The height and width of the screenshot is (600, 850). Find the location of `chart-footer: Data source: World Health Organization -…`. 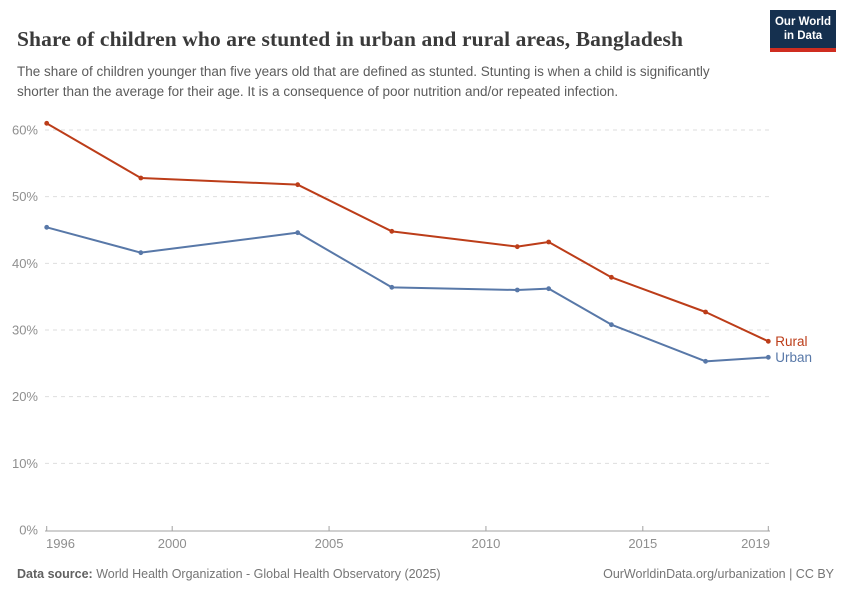

chart-footer: Data source: World Health Organization -… is located at coordinates (425, 574).